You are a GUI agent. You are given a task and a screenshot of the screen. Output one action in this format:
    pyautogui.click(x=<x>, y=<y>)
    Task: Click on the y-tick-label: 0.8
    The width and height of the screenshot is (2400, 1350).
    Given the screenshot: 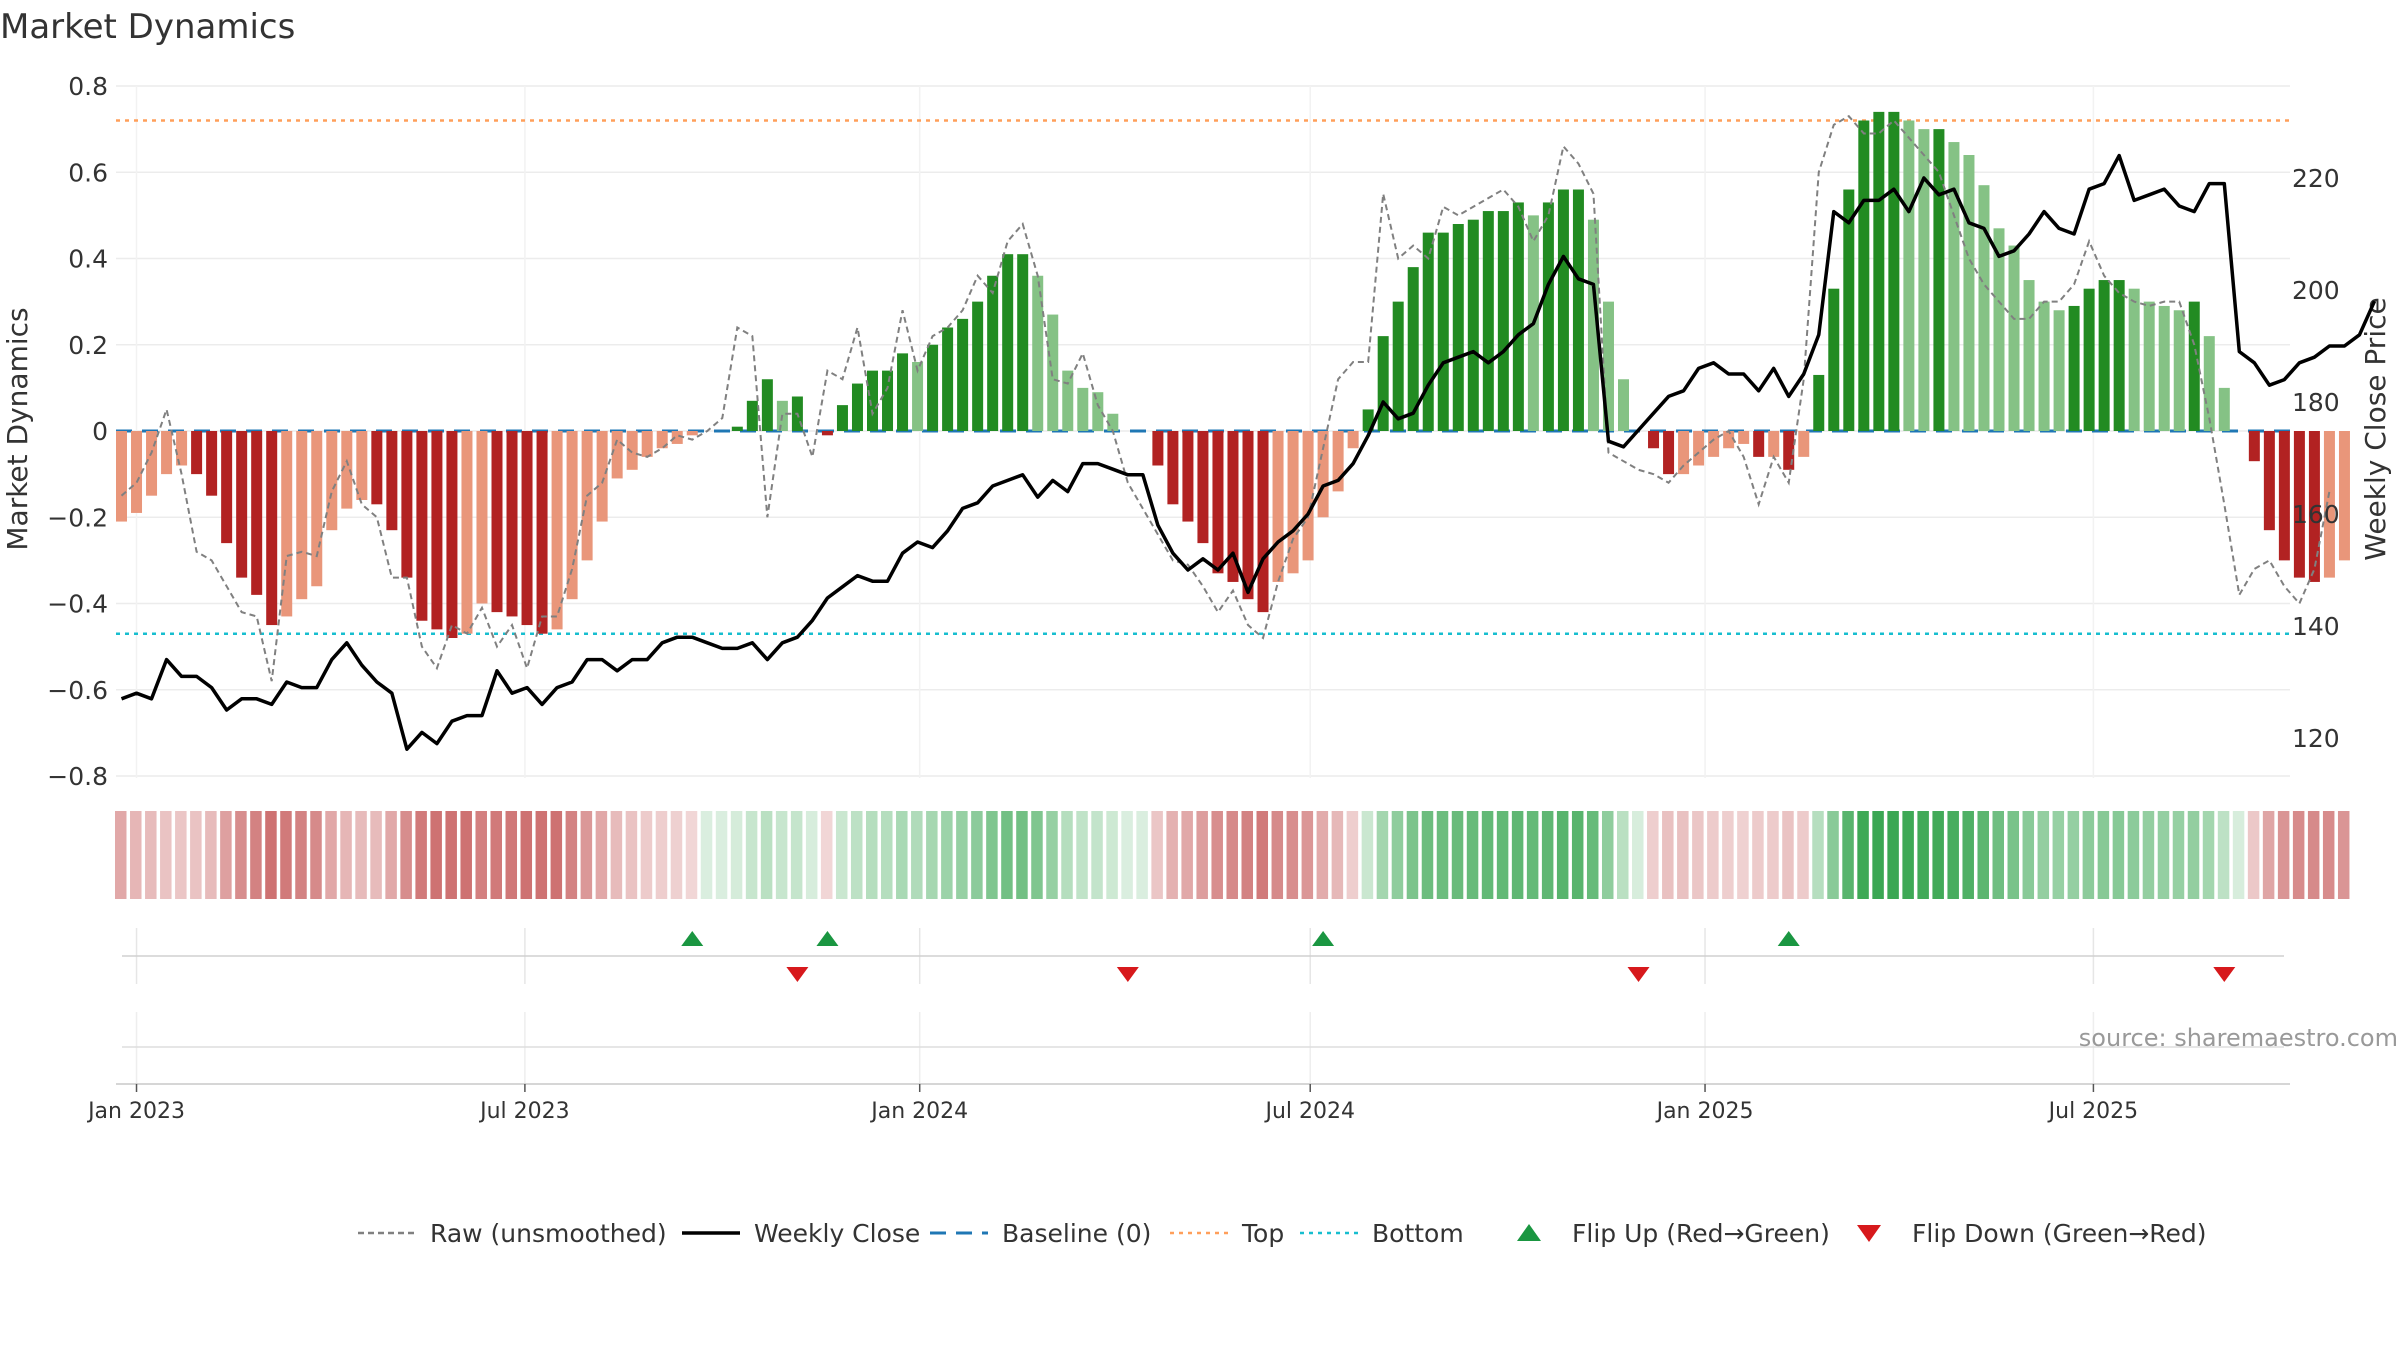 What is the action you would take?
    pyautogui.click(x=88, y=86)
    